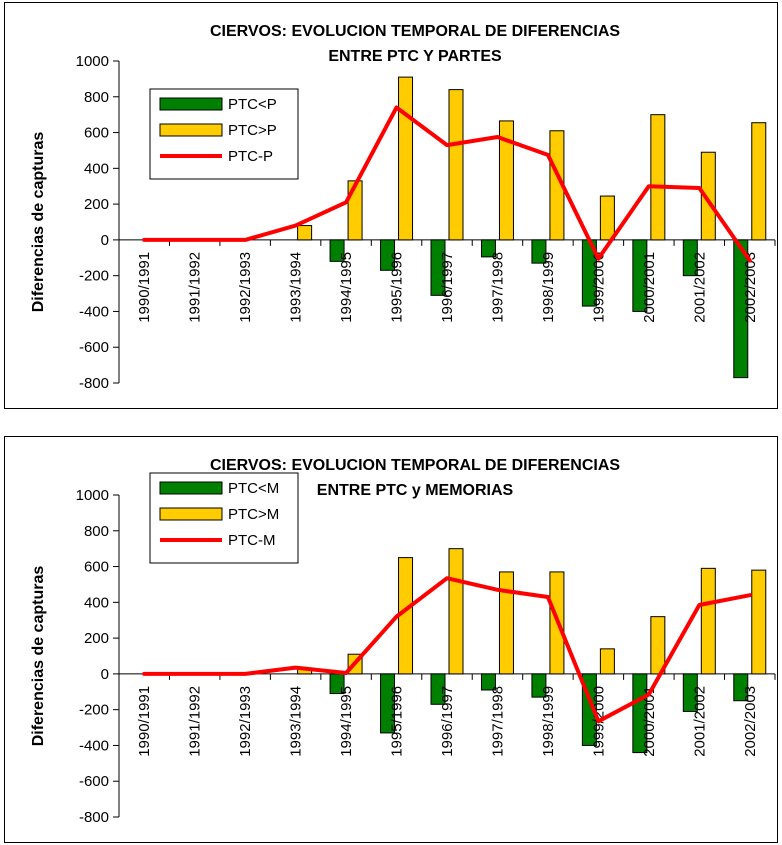 This screenshot has height=845, width=782. Describe the element at coordinates (250, 156) in the screenshot. I see `legend-label: PTC-P` at that location.